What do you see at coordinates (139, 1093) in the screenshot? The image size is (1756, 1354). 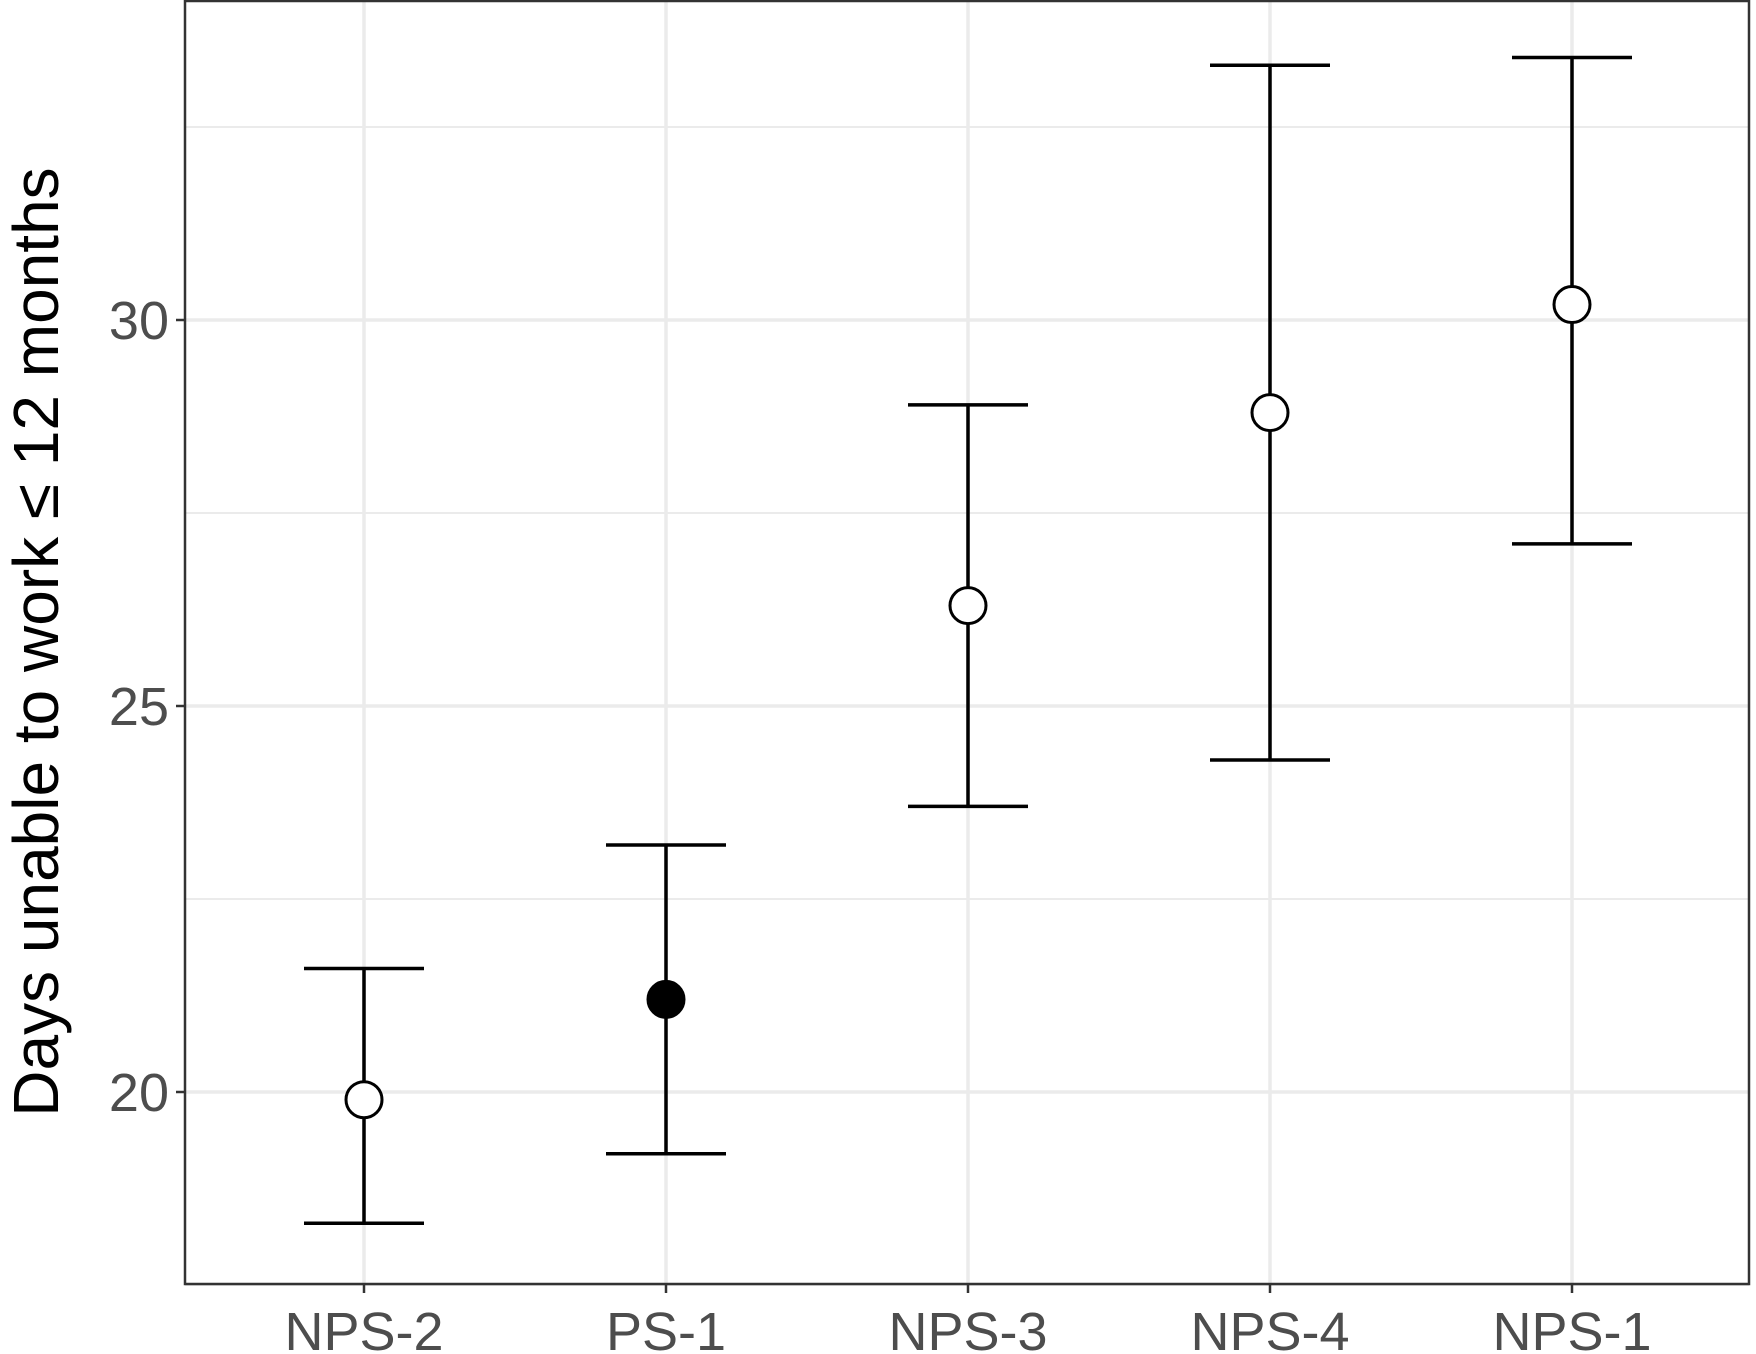 I see `y-tick-label: 20` at bounding box center [139, 1093].